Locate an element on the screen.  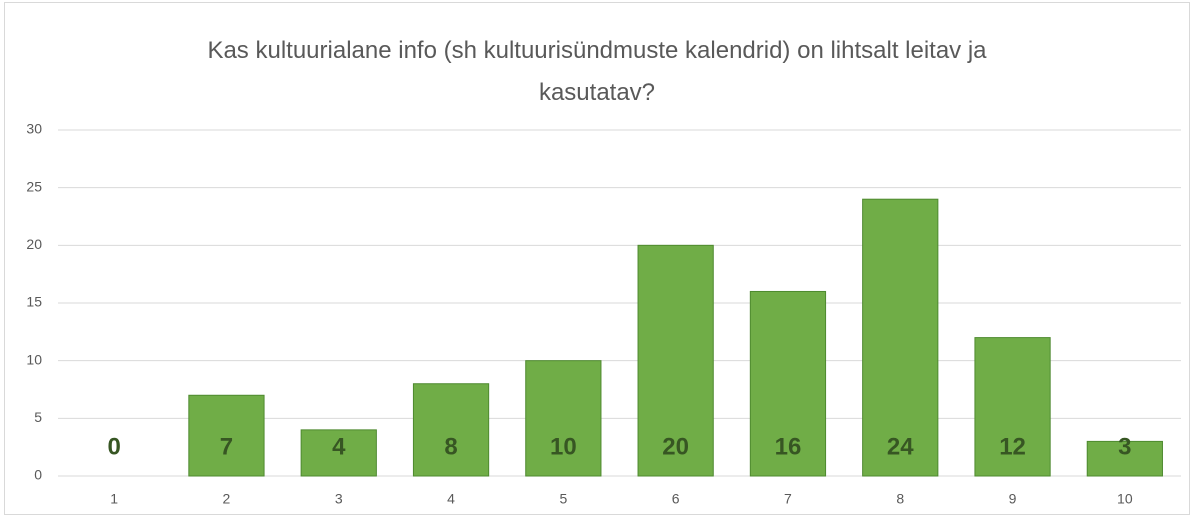
x-tick-label: 10 is located at coordinates (1125, 499).